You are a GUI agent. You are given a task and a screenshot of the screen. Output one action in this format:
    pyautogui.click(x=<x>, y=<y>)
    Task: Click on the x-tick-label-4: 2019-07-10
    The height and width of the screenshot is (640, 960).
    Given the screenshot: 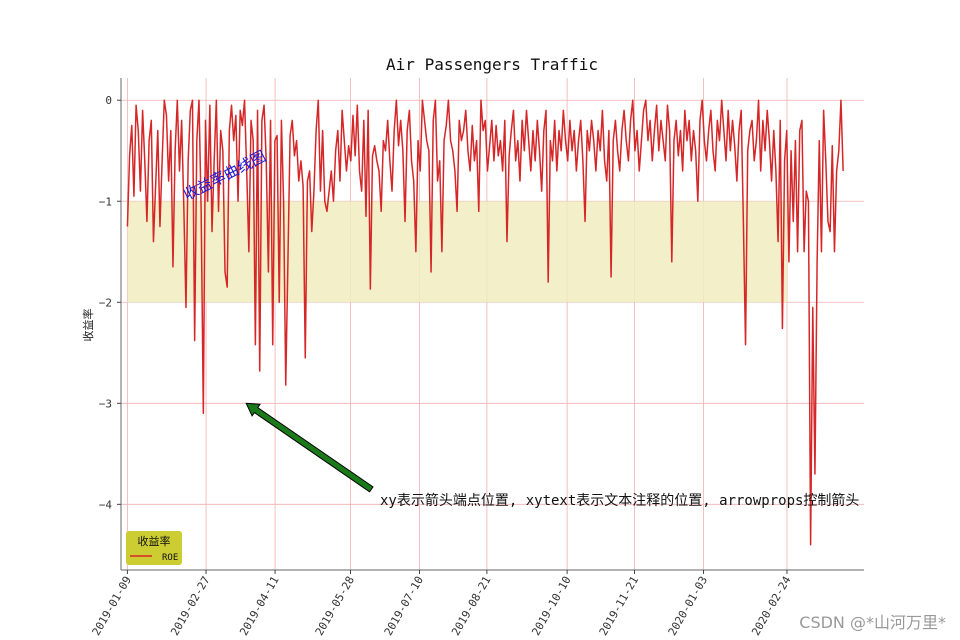 What is the action you would take?
    pyautogui.click(x=404, y=606)
    